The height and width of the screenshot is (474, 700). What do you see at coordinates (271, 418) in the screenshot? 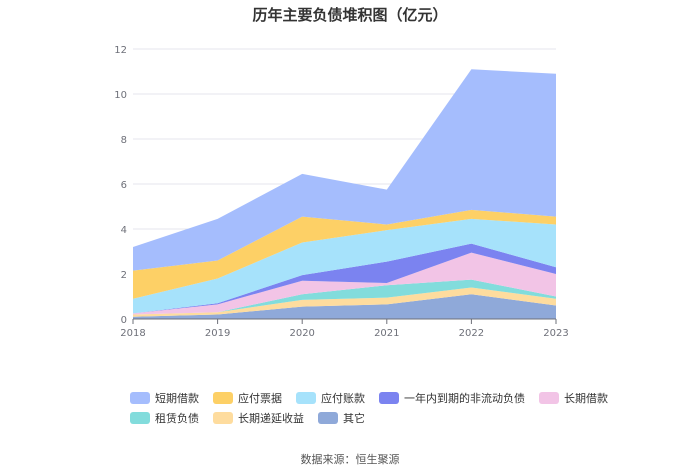
I see `legend-label: 长期递延收益` at bounding box center [271, 418].